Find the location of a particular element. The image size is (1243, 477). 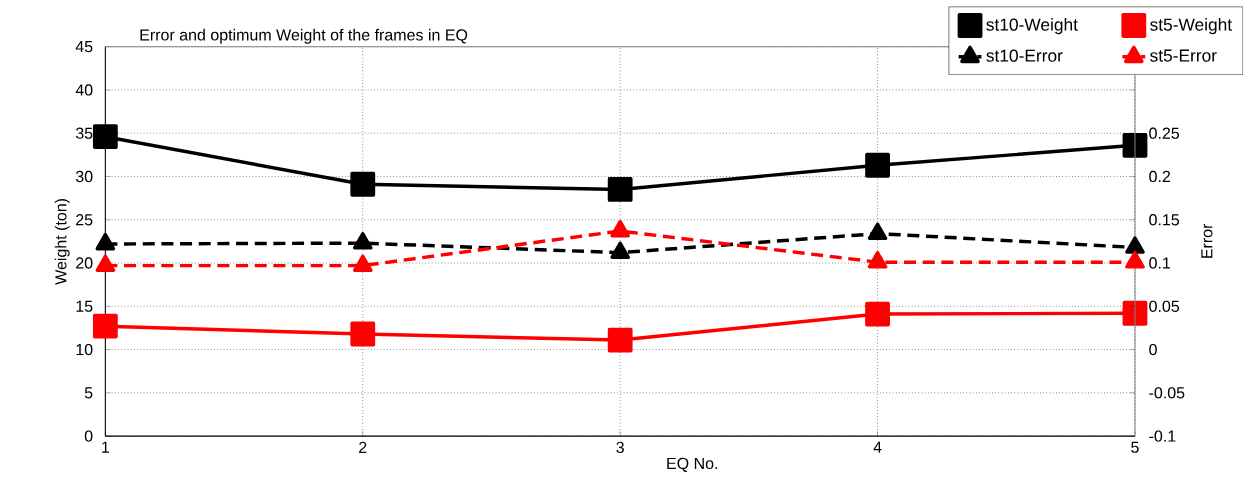

x-tick-label: 2 is located at coordinates (363, 447).